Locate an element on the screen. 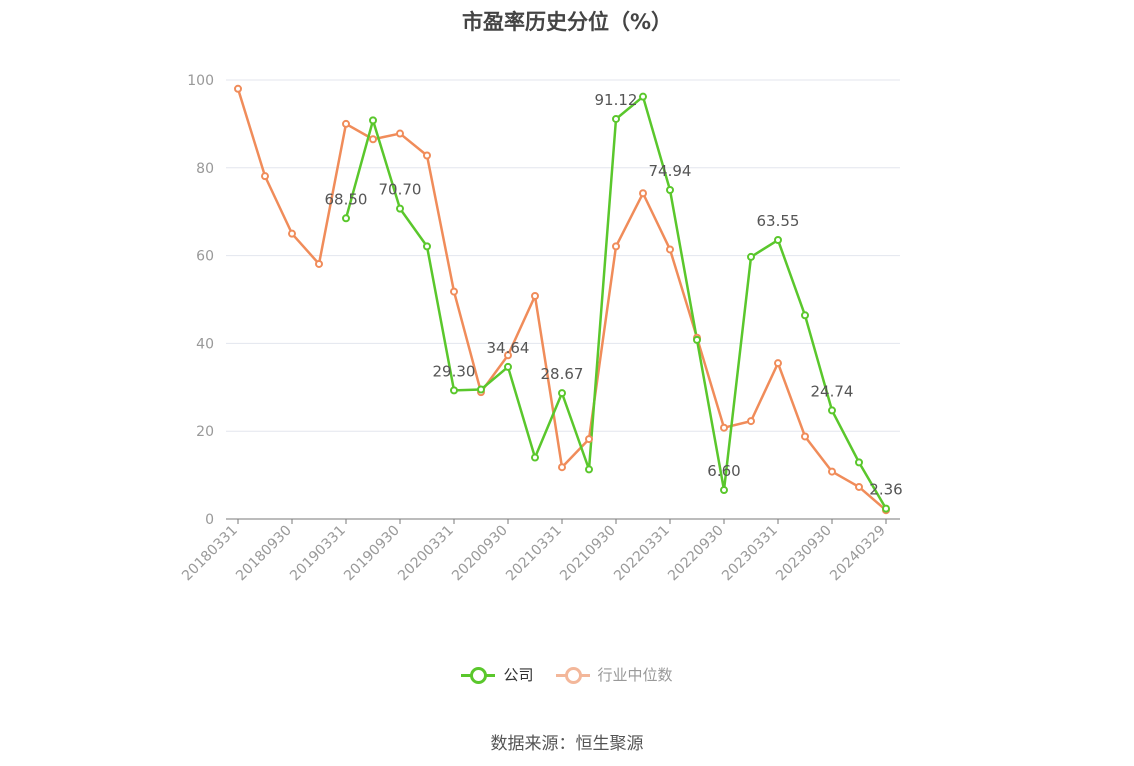 The image size is (1134, 766). x-tick-label: 20190331 is located at coordinates (318, 554).